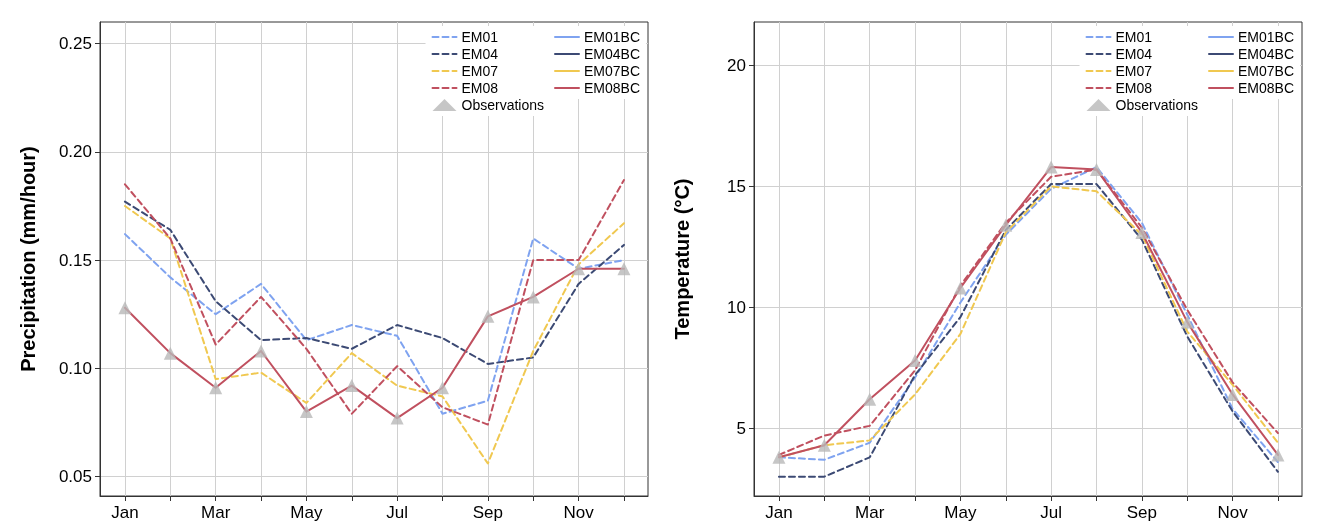  I want to click on y-tick-label: 0.05, so click(75, 477).